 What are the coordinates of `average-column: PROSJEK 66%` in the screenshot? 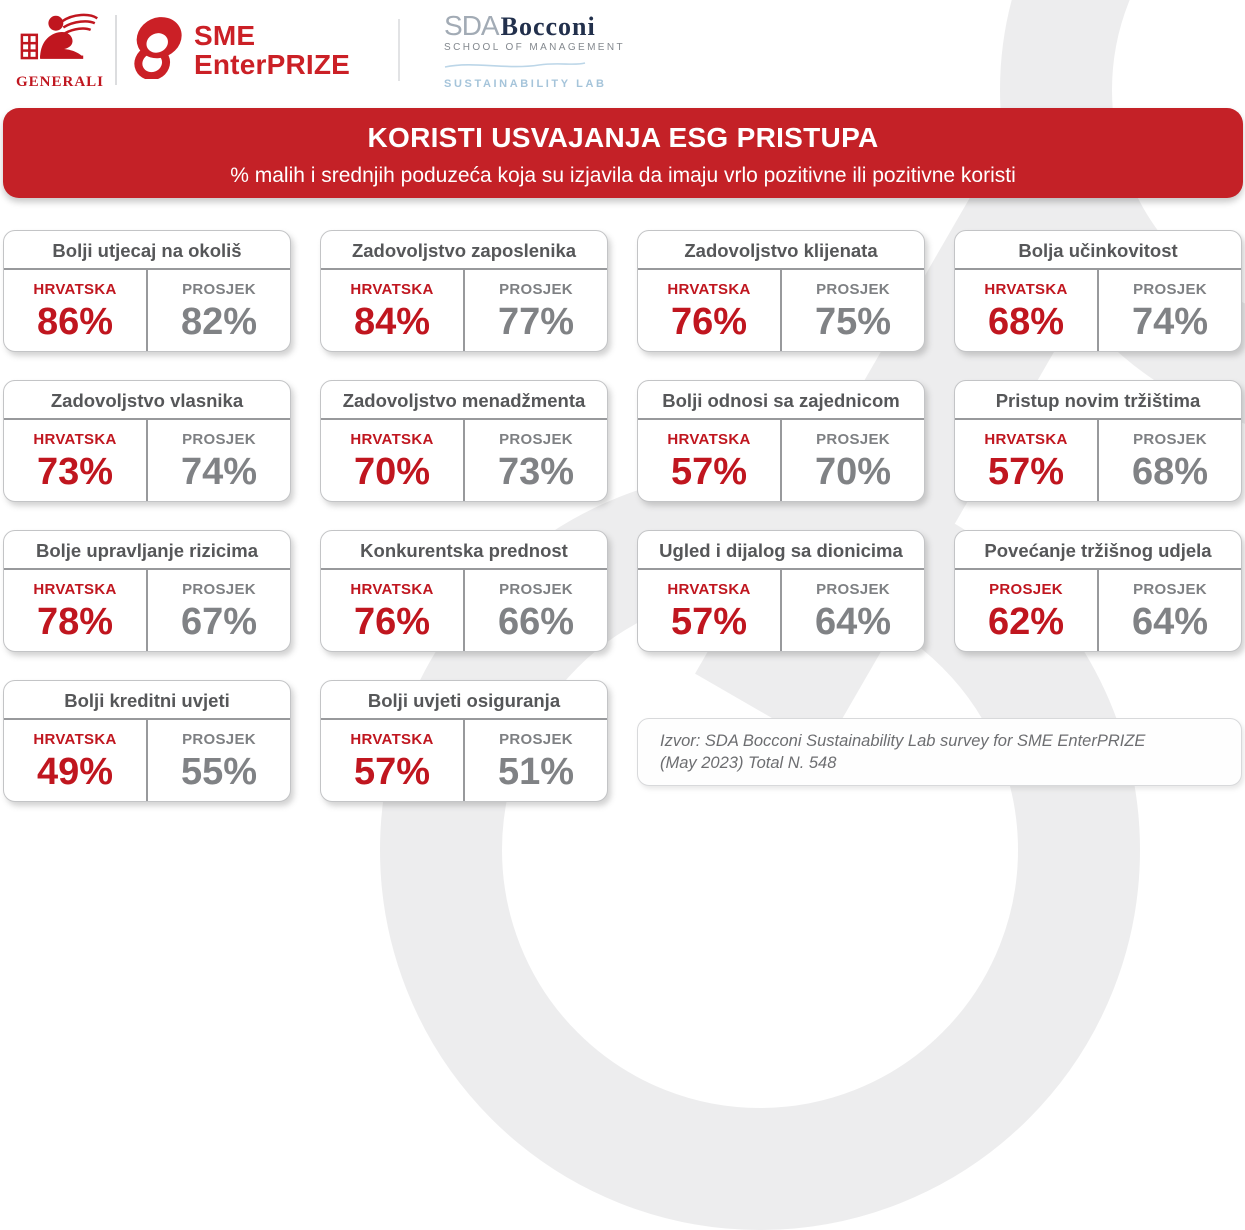 It's located at (536, 610).